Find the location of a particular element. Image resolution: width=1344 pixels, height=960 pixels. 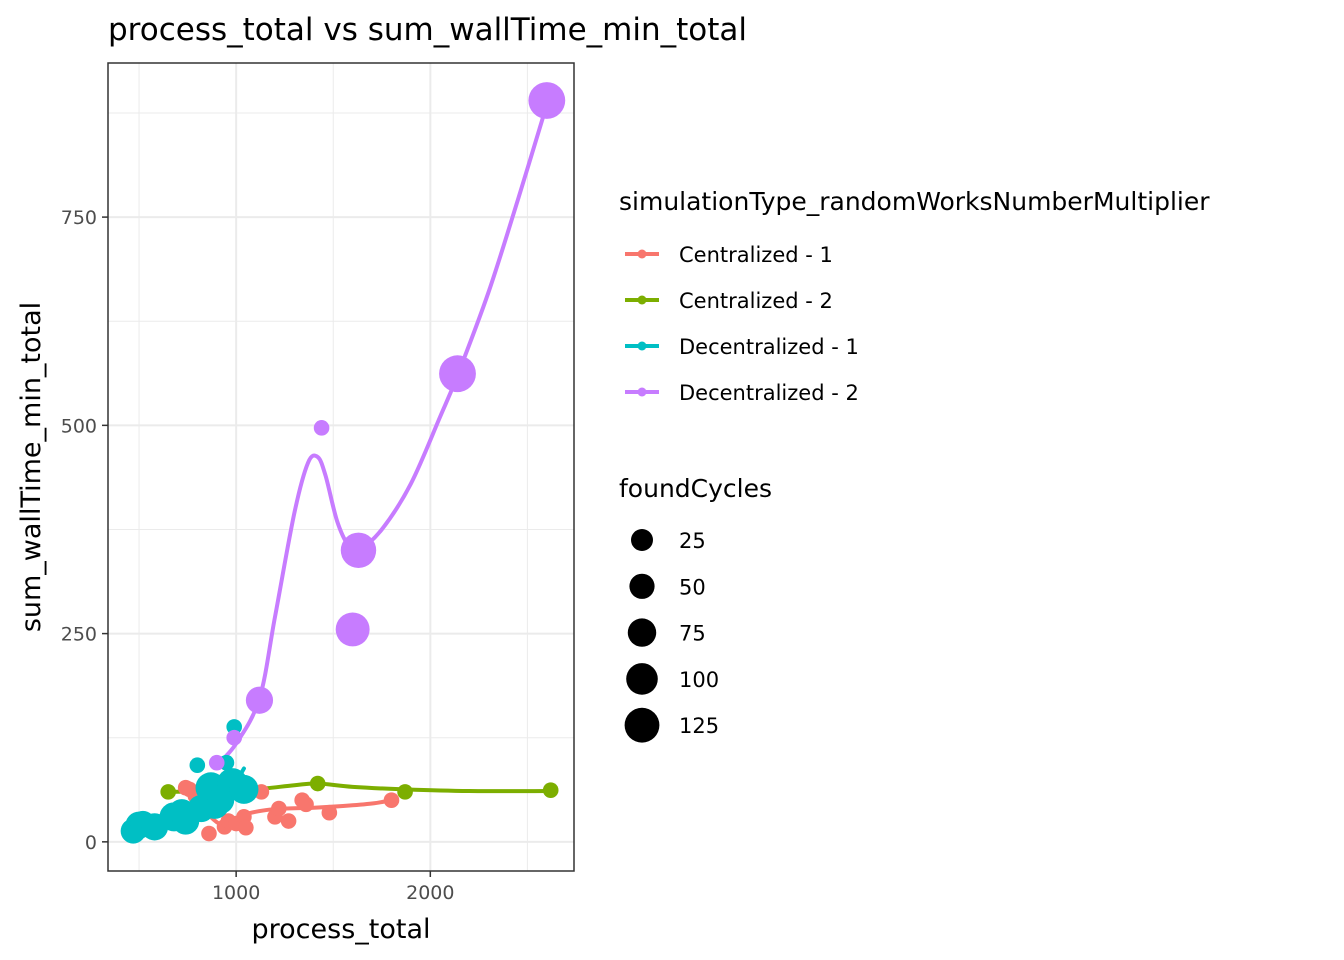

chart-title: process_total vs sum_wallTime_min_total is located at coordinates (427, 30).